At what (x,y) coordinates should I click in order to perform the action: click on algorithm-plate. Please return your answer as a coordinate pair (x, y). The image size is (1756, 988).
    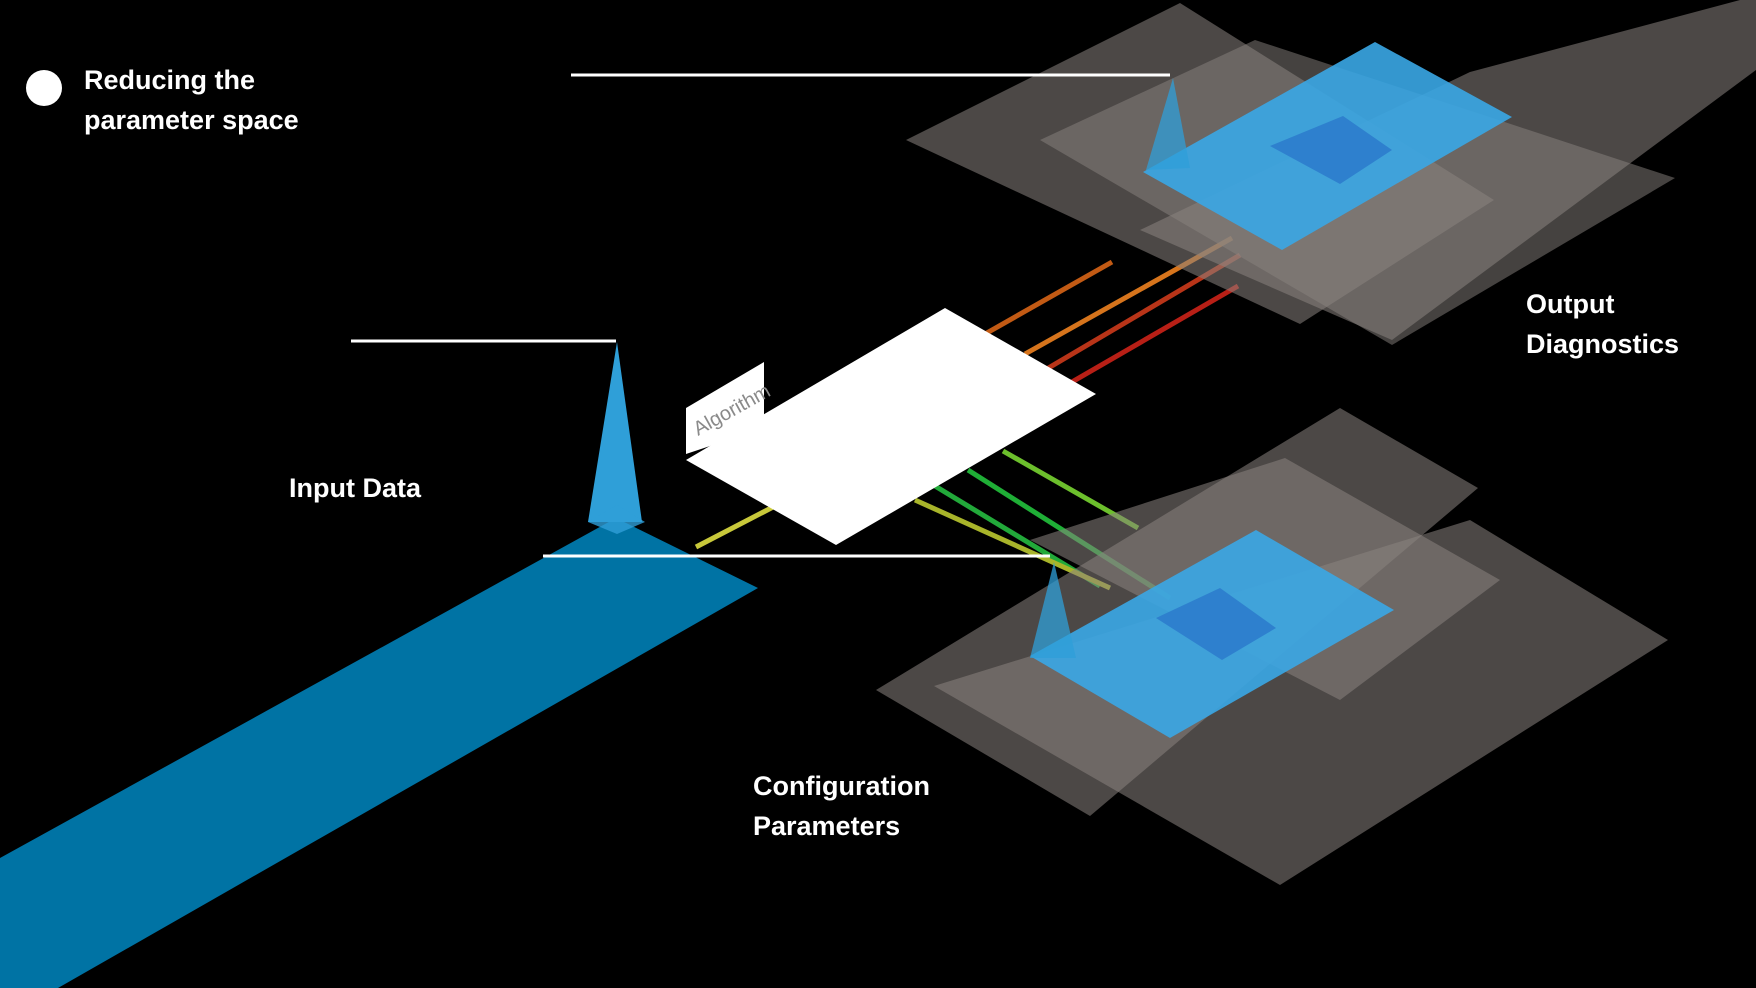
    Looking at the image, I should click on (891, 426).